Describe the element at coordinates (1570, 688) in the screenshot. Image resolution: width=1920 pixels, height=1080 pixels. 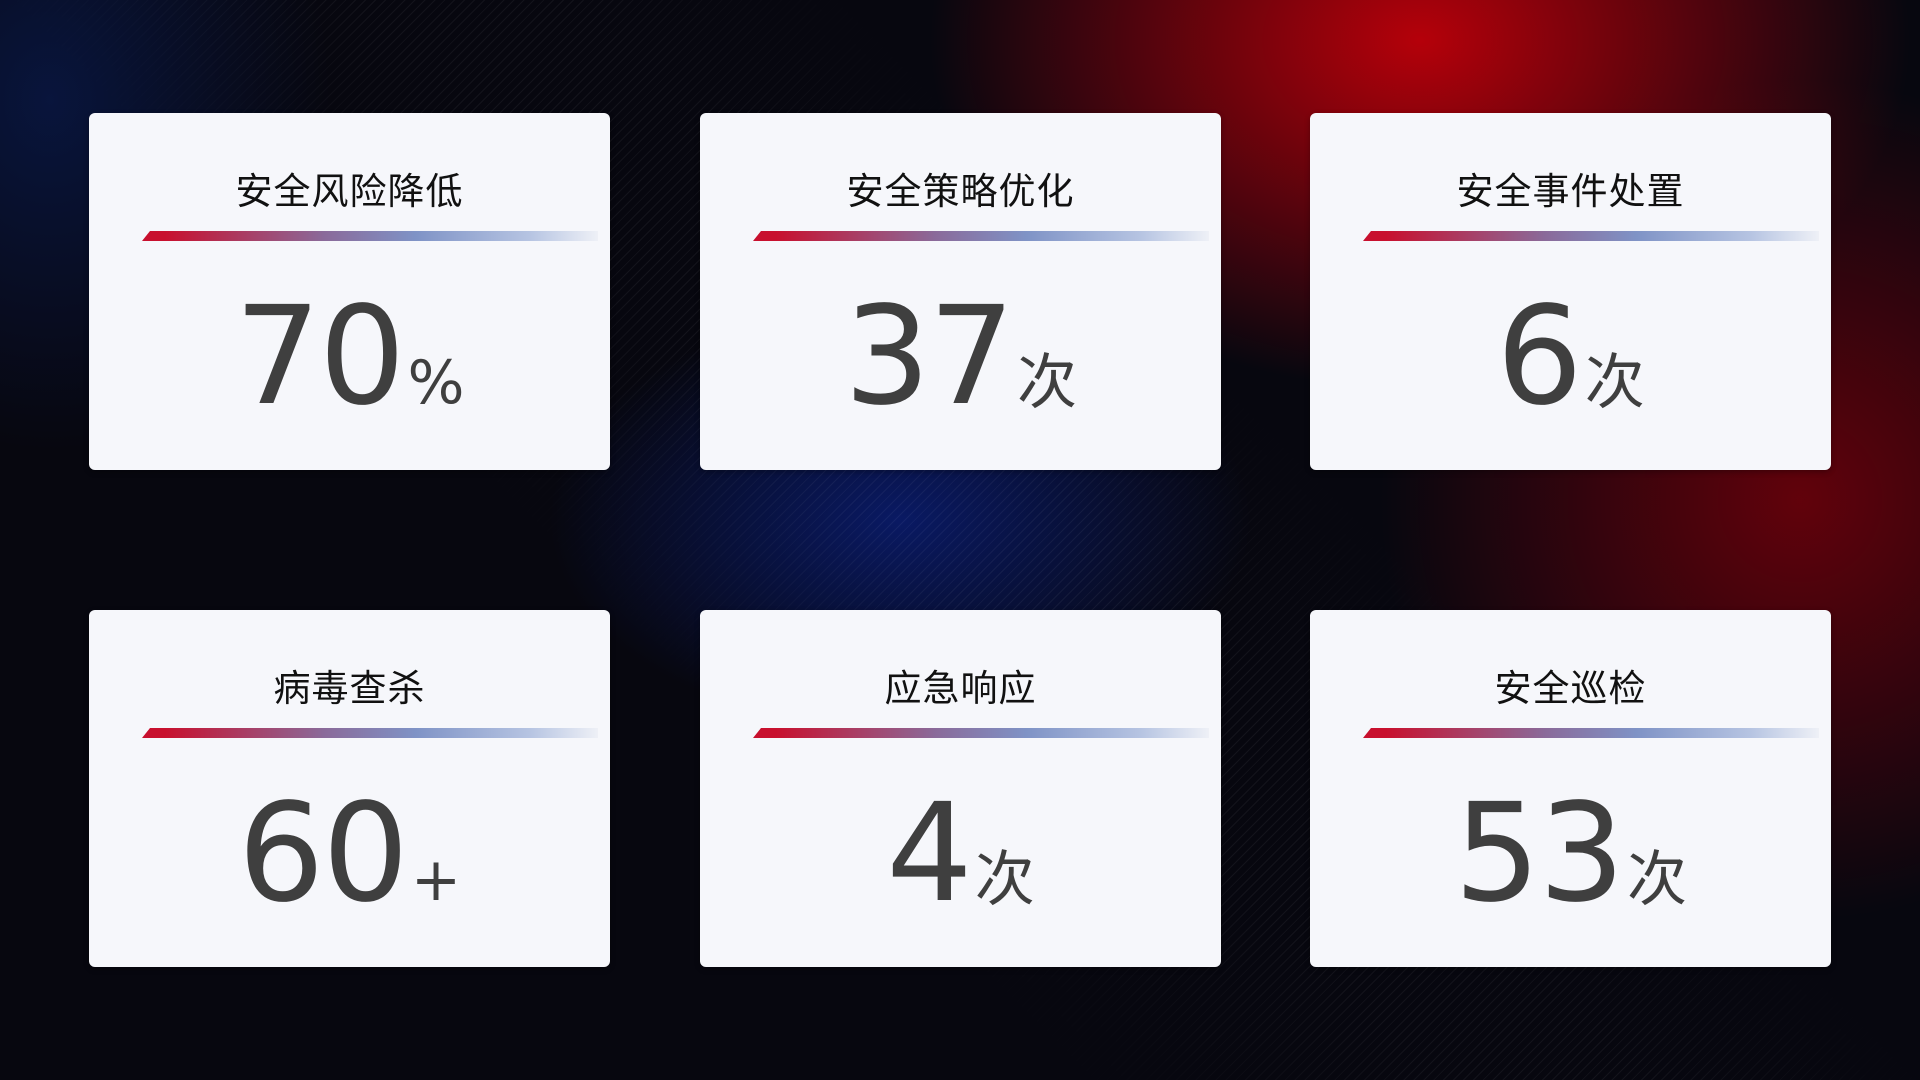
I see `card-title: 安全巡检` at that location.